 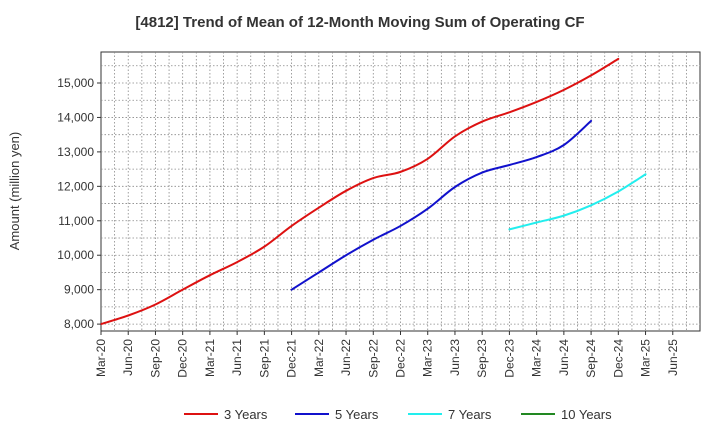 I want to click on legend-item-5-years: 5 Years, so click(x=337, y=414).